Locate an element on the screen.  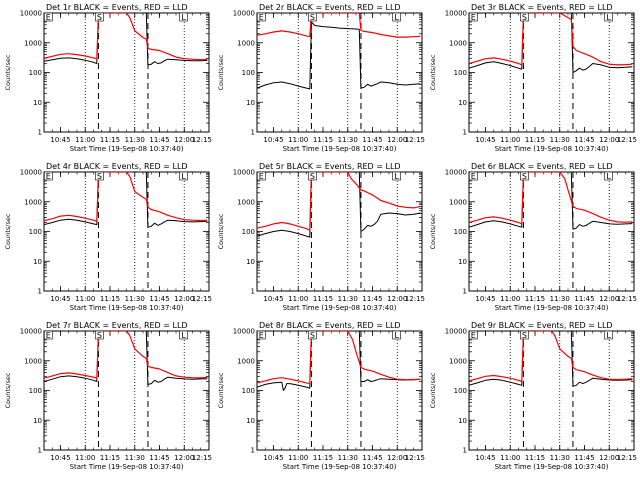
flag-label: L is located at coordinates (183, 176).